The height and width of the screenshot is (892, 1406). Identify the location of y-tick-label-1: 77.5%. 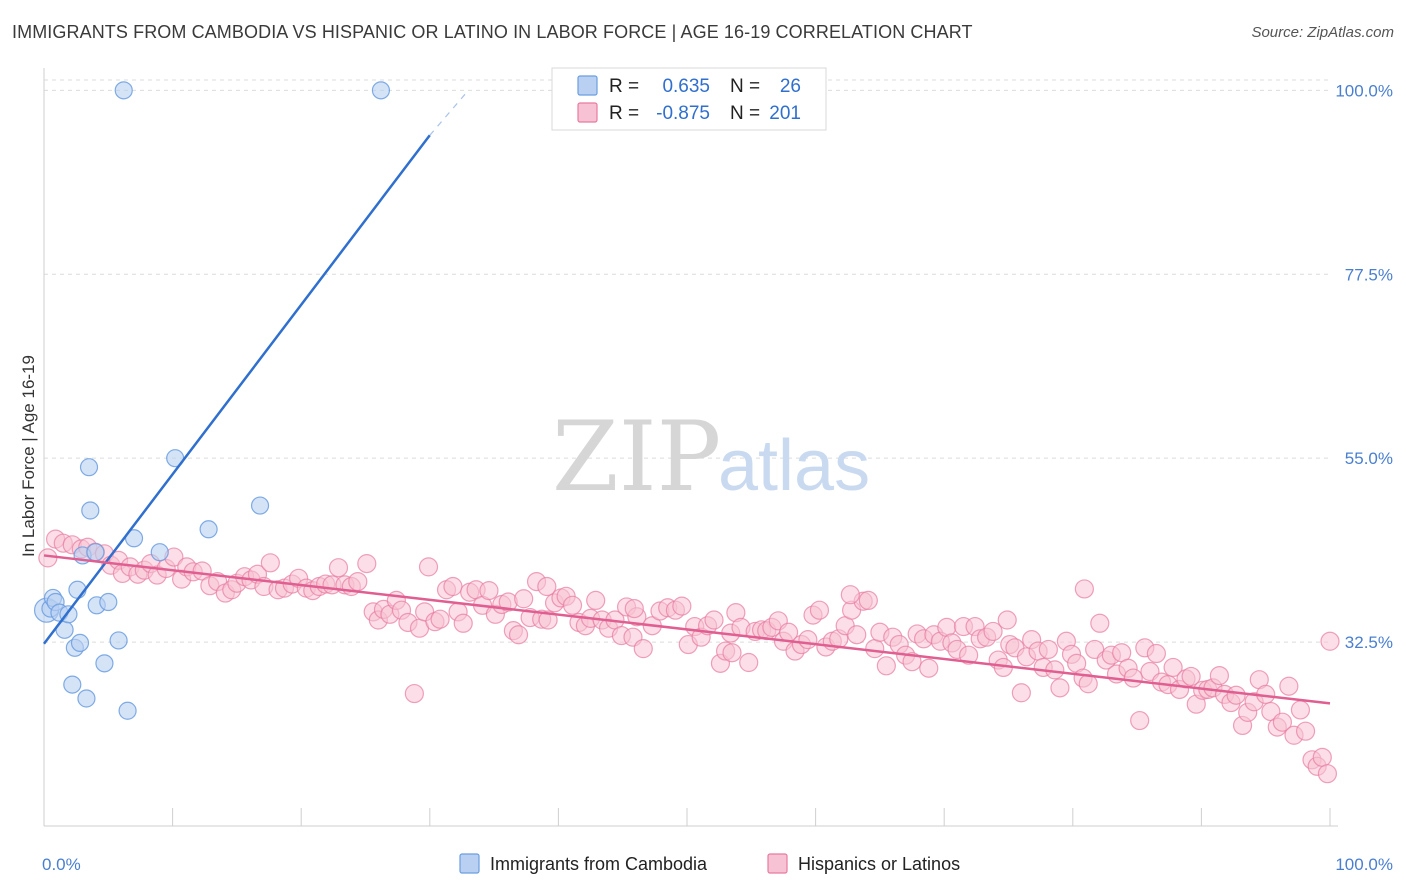
(1369, 274).